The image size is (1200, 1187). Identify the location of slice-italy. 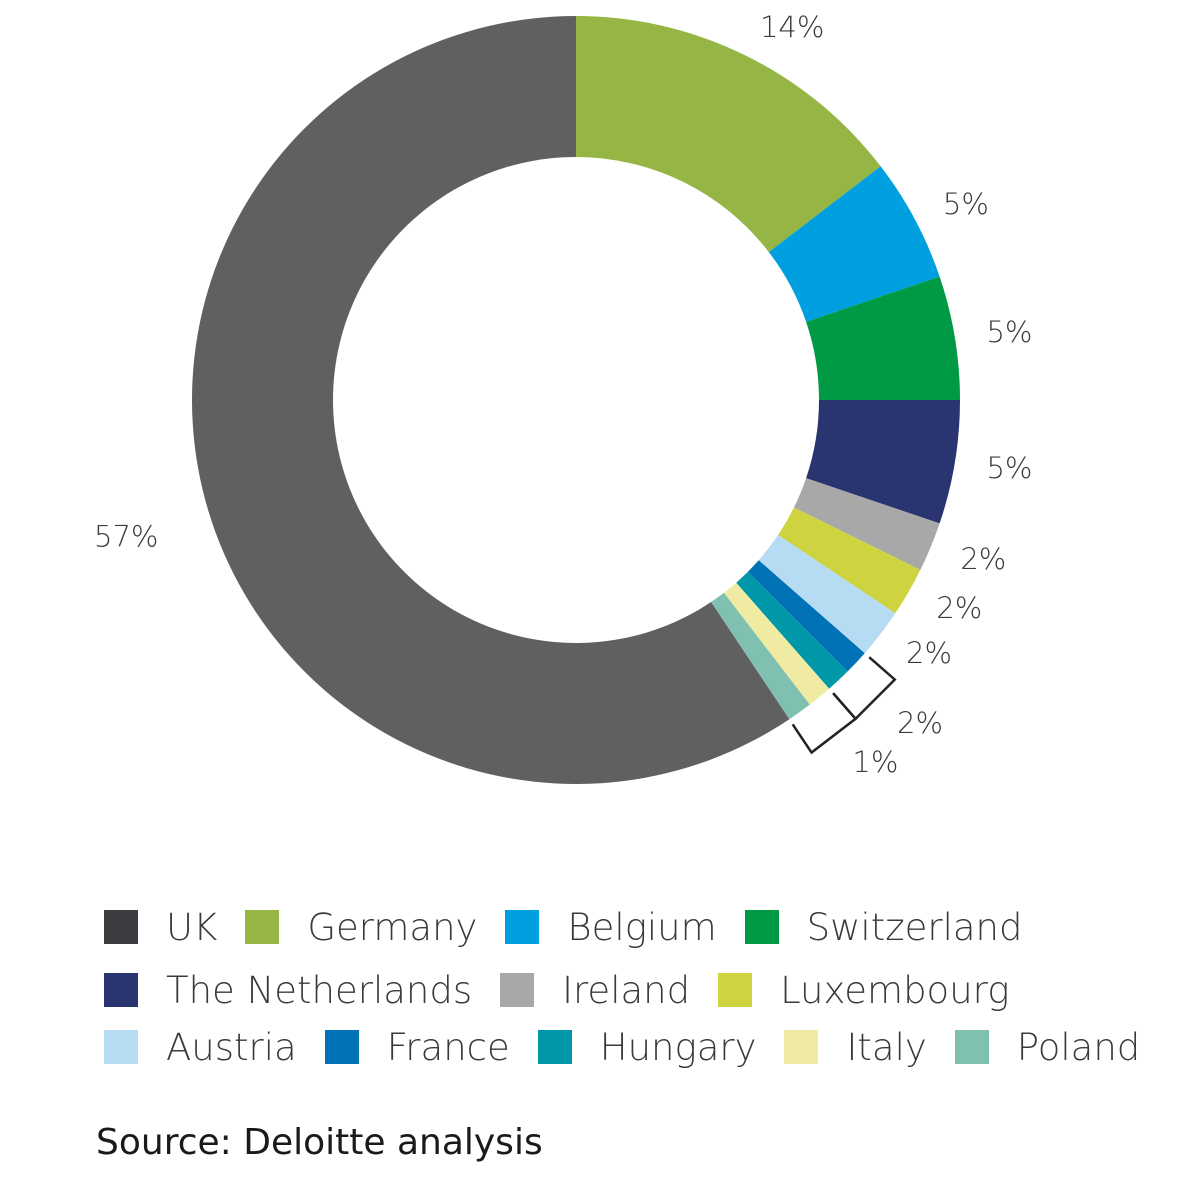
(776, 643).